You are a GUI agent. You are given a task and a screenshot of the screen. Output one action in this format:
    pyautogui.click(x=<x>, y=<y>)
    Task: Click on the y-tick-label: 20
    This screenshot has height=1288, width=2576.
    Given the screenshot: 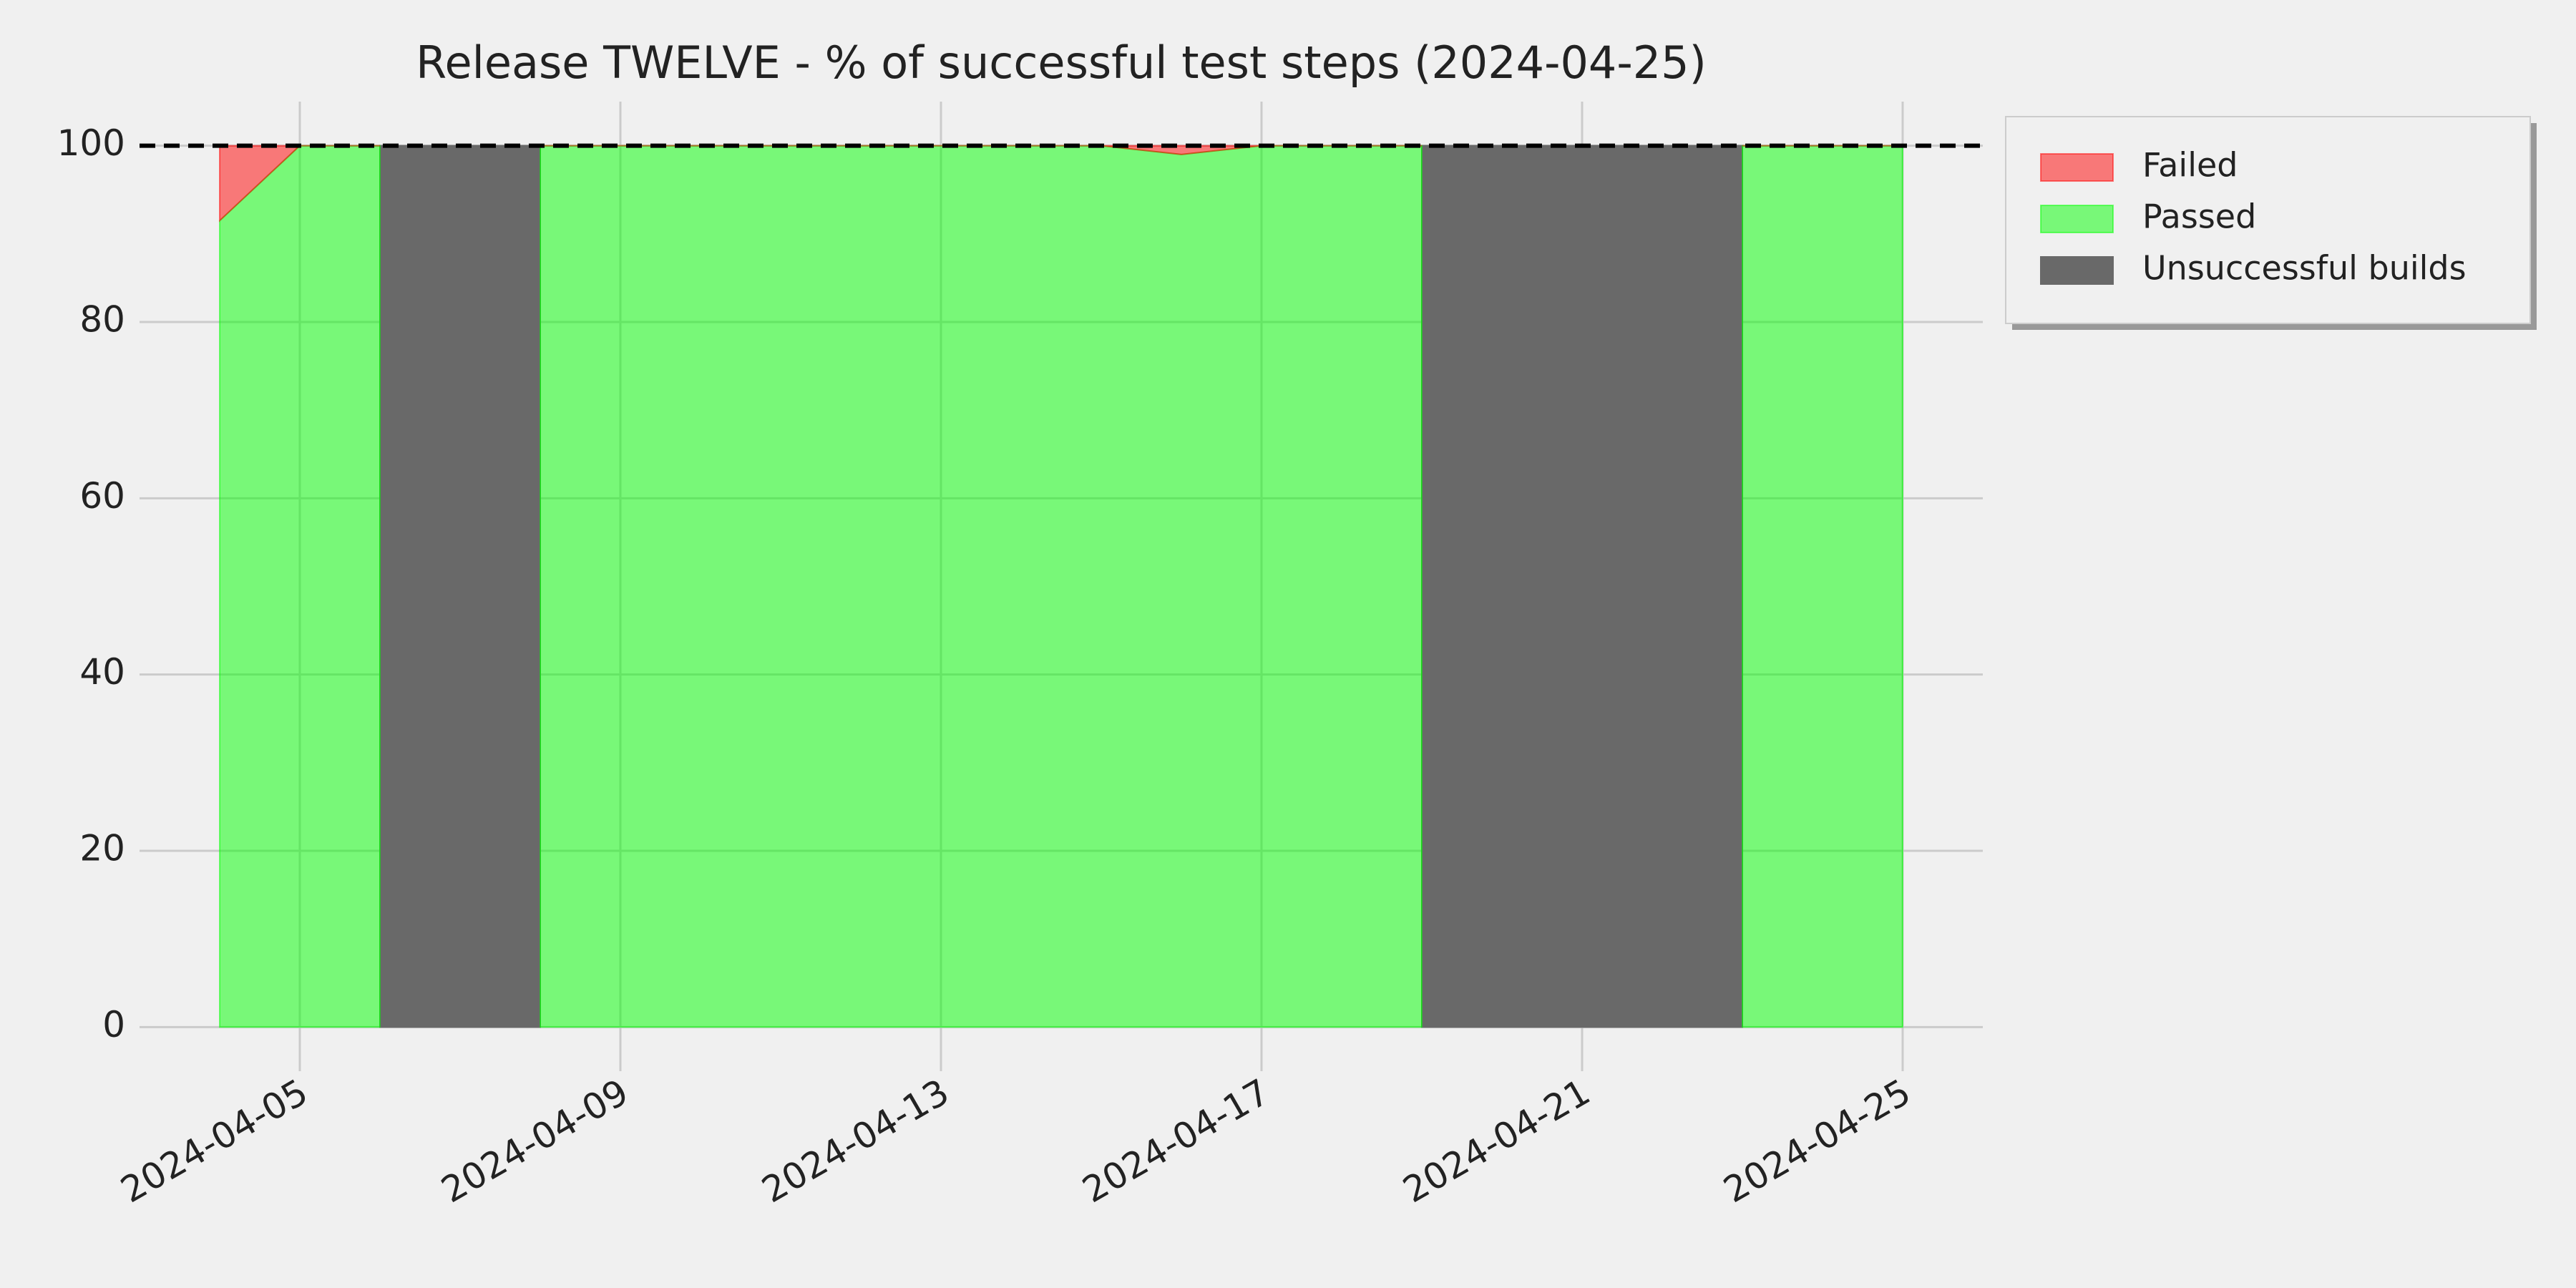 What is the action you would take?
    pyautogui.click(x=102, y=848)
    